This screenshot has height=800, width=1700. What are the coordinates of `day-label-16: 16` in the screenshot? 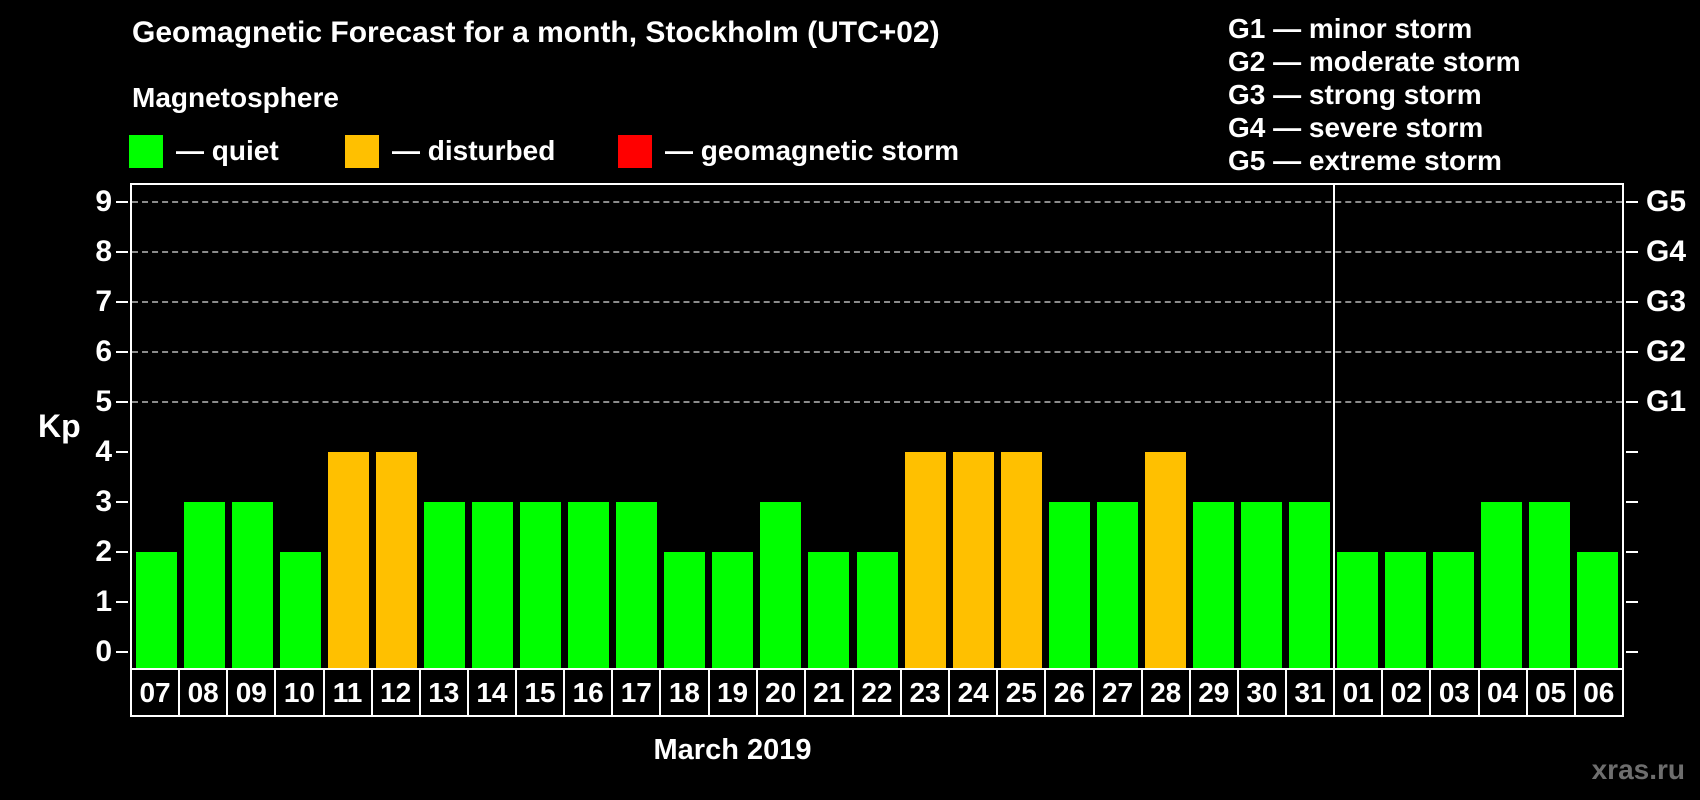 It's located at (589, 692).